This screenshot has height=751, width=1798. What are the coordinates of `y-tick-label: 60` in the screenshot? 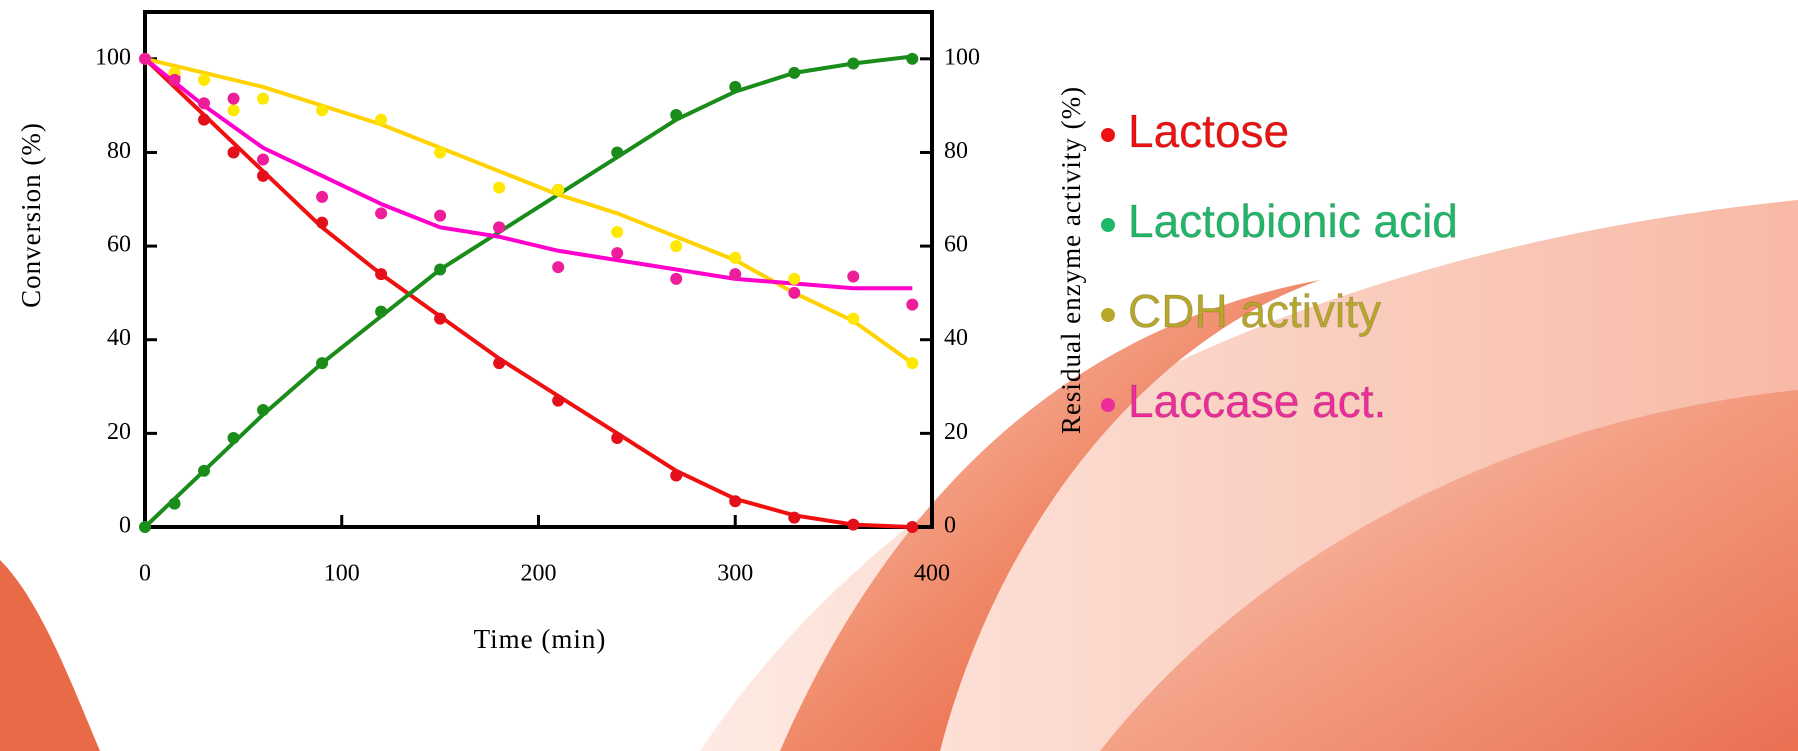 It's located at (119, 245).